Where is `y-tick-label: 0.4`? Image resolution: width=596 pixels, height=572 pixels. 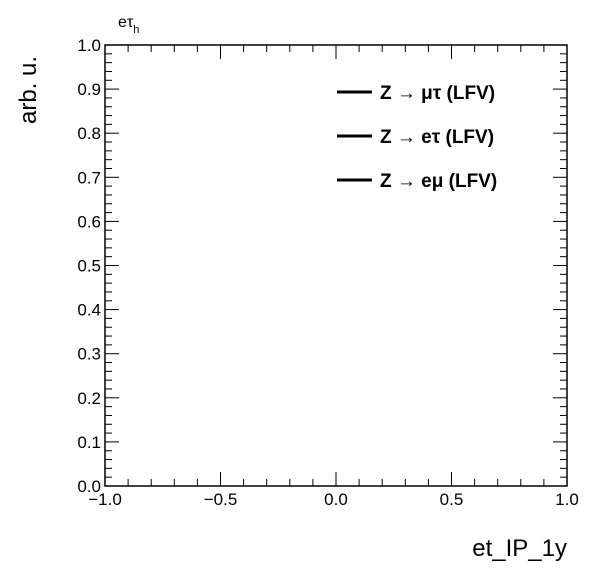
y-tick-label: 0.4 is located at coordinates (89, 310).